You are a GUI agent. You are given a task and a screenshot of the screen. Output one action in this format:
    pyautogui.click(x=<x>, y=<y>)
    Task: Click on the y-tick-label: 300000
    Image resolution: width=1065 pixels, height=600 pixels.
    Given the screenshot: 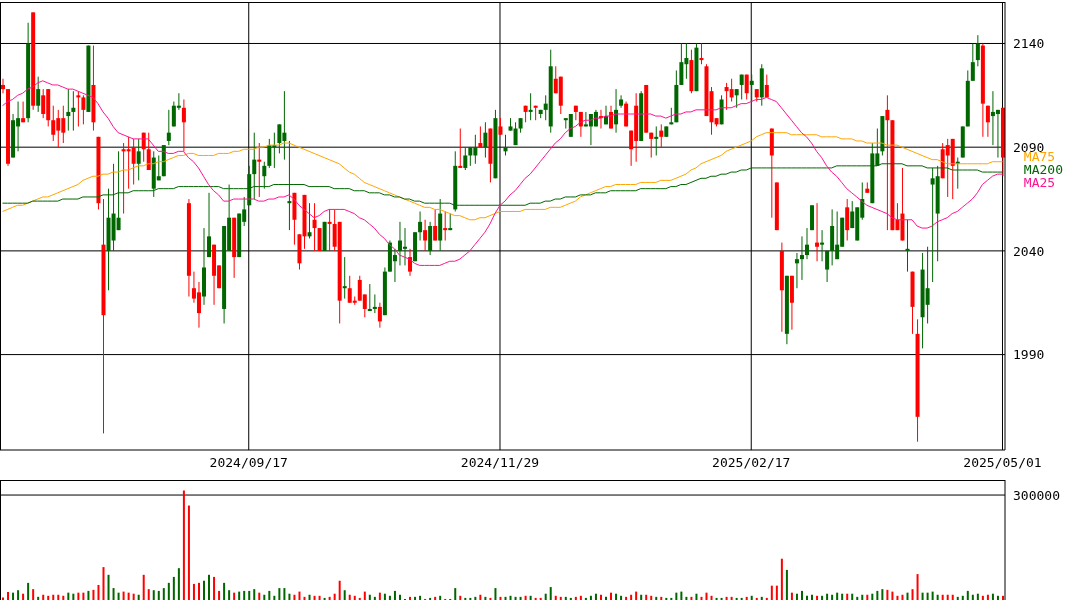 What is the action you would take?
    pyautogui.click(x=1036, y=495)
    